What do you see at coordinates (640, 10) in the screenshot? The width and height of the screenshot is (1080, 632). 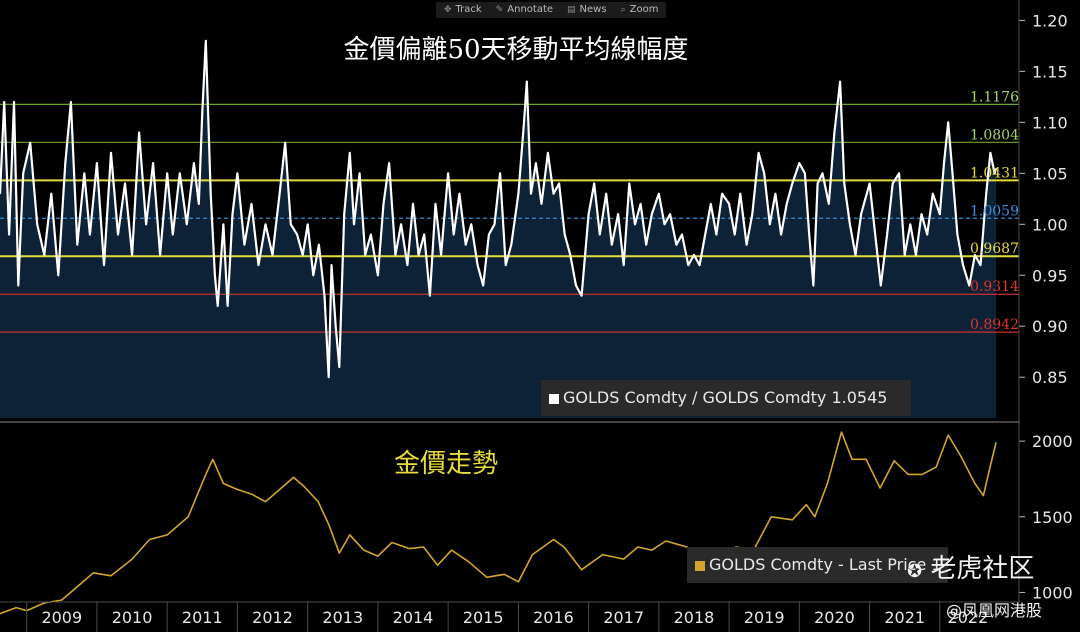 I see `zoom-button: ⌕ Zoom` at bounding box center [640, 10].